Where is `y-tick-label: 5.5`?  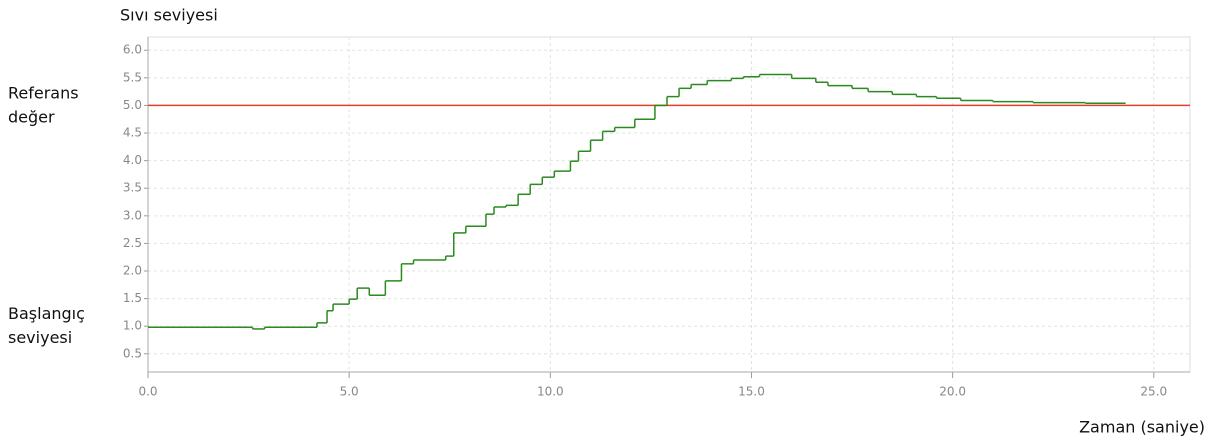 y-tick-label: 5.5 is located at coordinates (132, 77).